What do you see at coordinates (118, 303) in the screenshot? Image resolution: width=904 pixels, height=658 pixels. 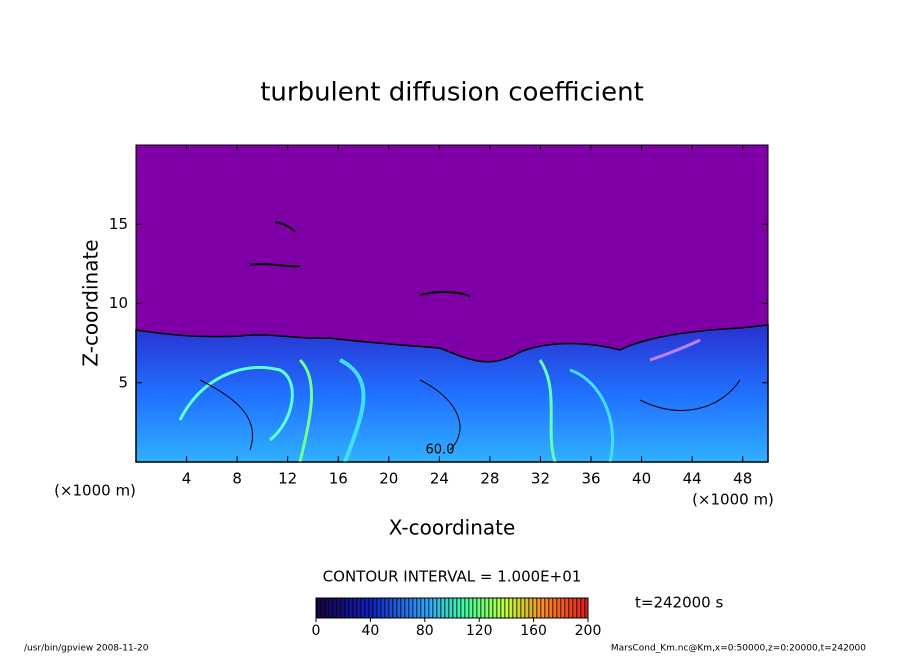 I see `y-tick-label: 10` at bounding box center [118, 303].